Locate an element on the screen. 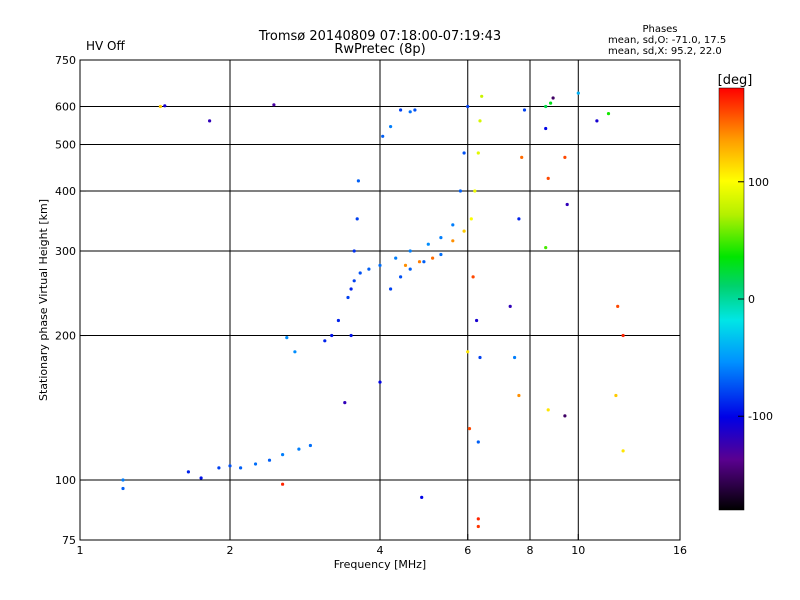 The image size is (800, 600). phase-box-line2: mean, sd,X: 95.2, 22.0 is located at coordinates (665, 51).